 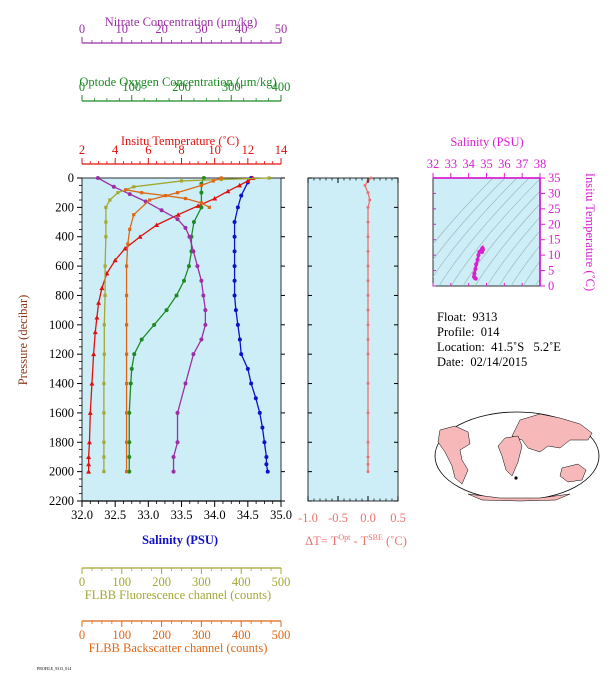 I want to click on delta-t-line, so click(x=368, y=324).